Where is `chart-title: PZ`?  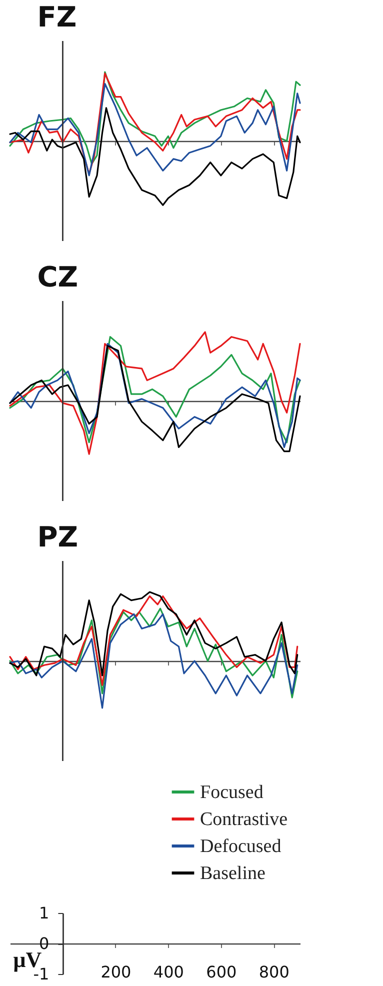 chart-title: PZ is located at coordinates (57, 537).